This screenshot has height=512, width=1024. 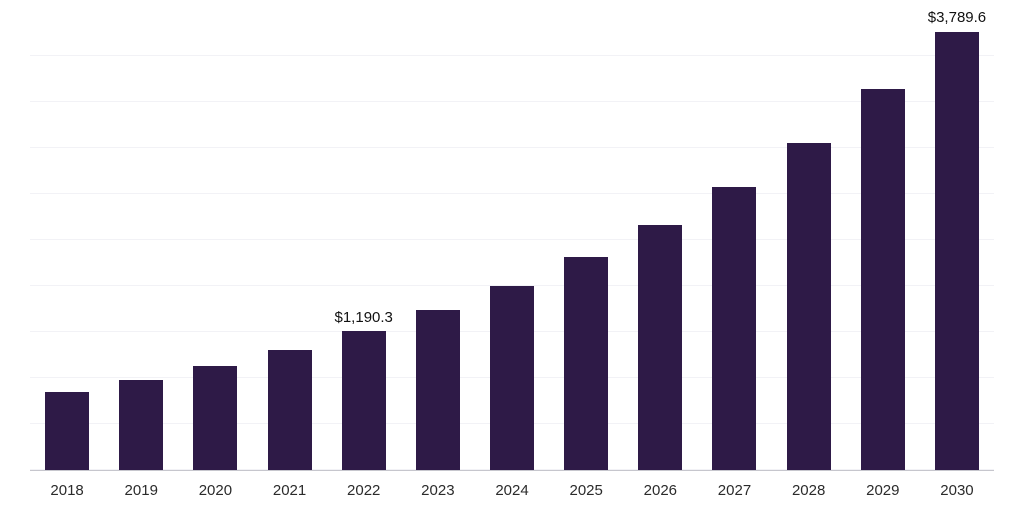 I want to click on x-tick-label: 2024, so click(x=512, y=490).